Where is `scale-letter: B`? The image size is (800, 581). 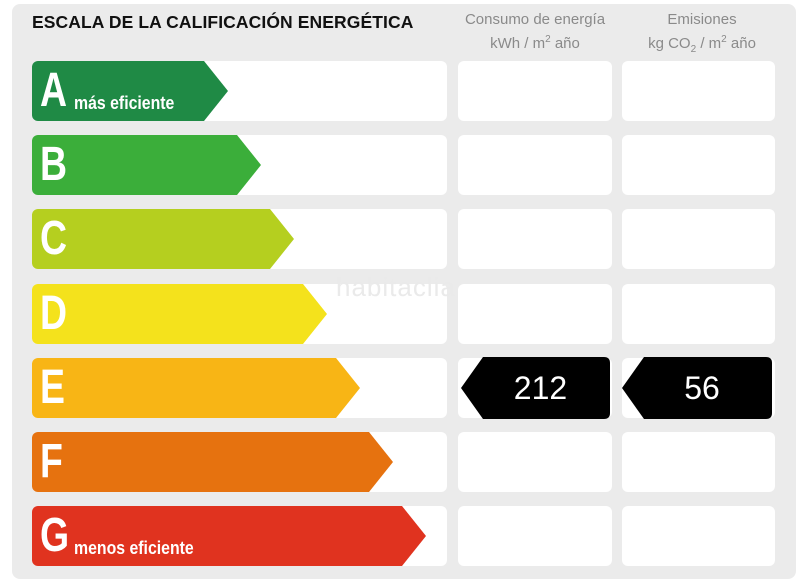 scale-letter: B is located at coordinates (54, 164).